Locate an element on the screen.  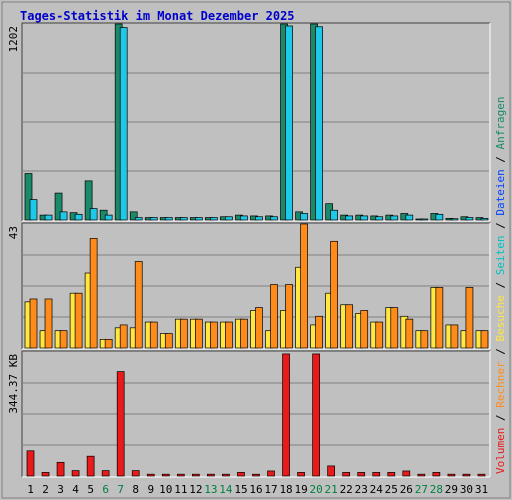
x-tick-label: 30 is located at coordinates (466, 489).